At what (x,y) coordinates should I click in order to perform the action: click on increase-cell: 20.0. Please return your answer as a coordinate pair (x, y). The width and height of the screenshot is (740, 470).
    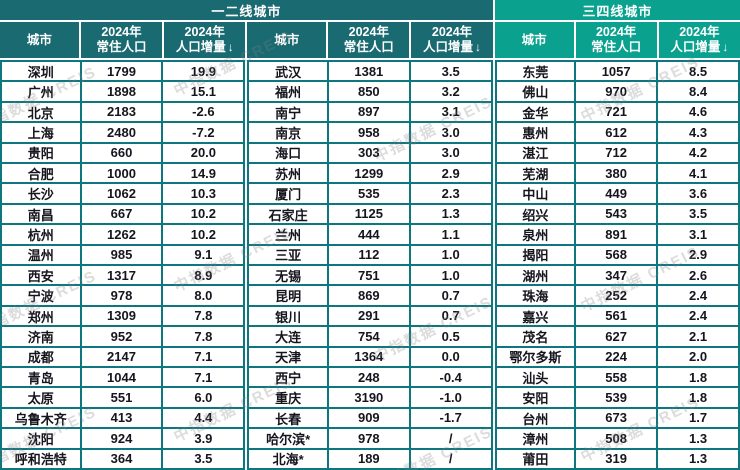
    Looking at the image, I should click on (203, 152).